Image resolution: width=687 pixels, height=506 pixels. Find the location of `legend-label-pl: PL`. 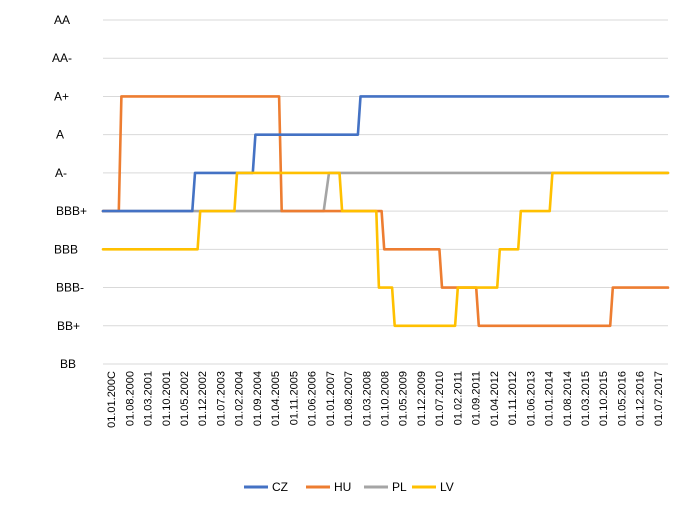

legend-label-pl: PL is located at coordinates (399, 487).